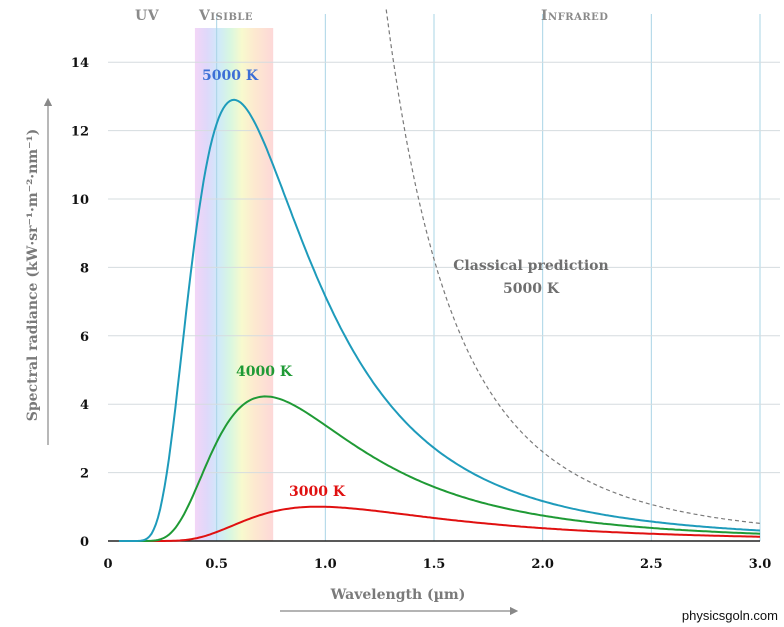  I want to click on y-tick-label: 10, so click(80, 200).